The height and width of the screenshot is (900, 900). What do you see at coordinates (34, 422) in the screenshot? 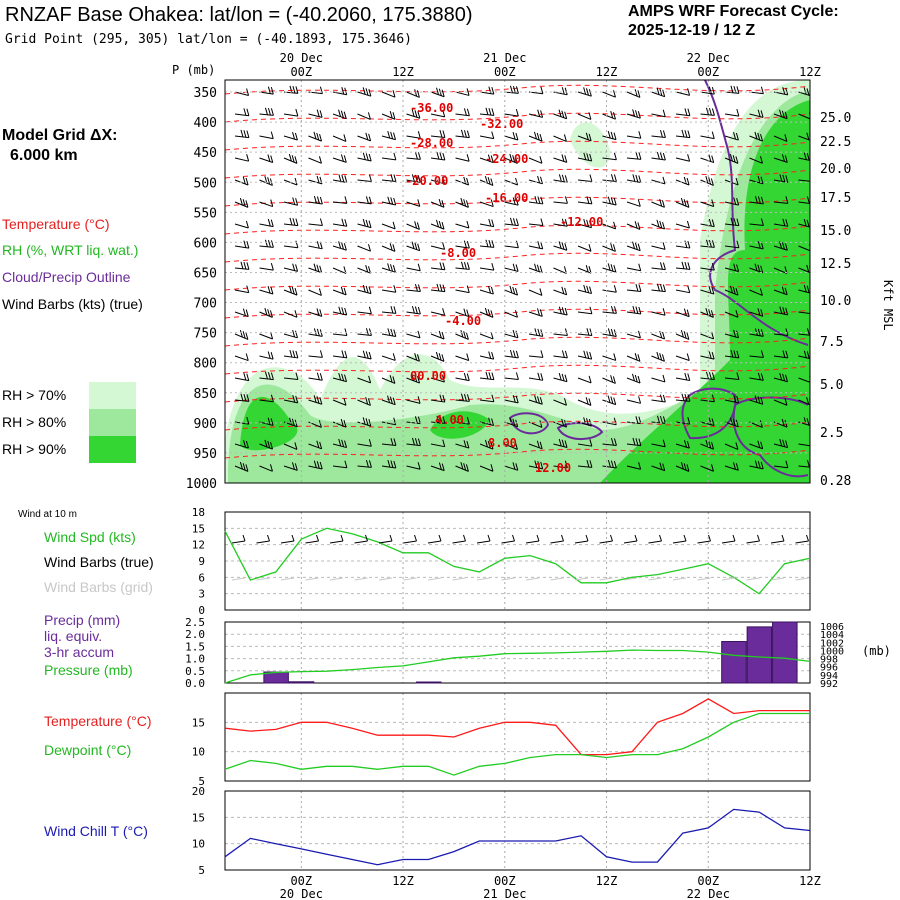
I see `rh80-label: RH > 80%` at bounding box center [34, 422].